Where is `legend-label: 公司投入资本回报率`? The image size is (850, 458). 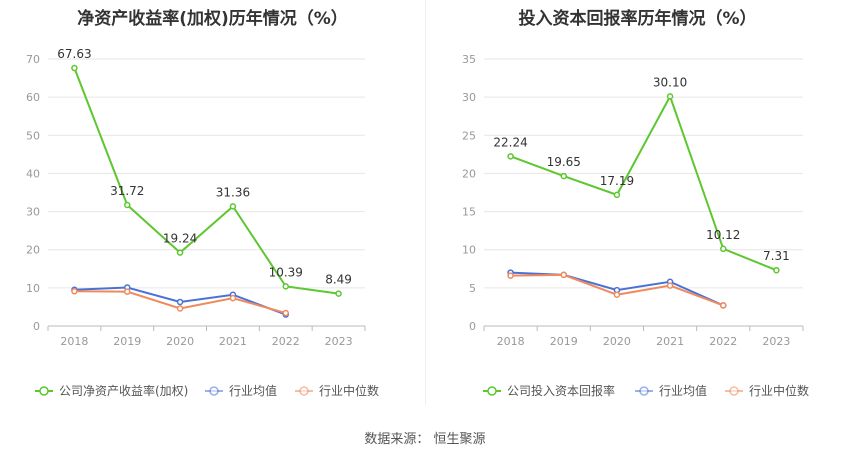 legend-label: 公司投入资本回报率 is located at coordinates (561, 390).